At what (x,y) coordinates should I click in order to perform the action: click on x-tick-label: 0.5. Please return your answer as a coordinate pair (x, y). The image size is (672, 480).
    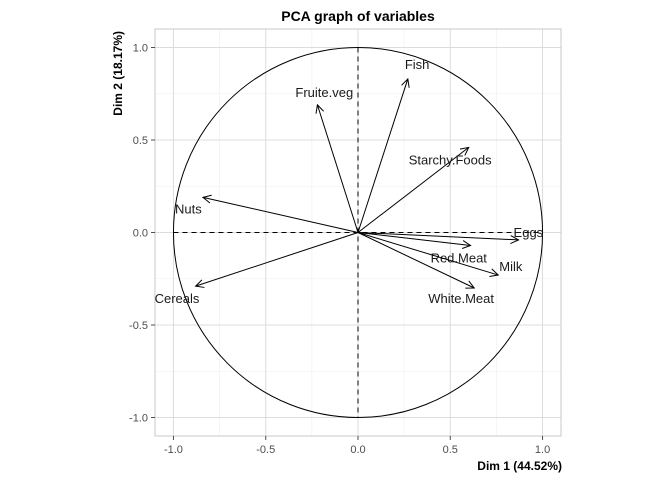
    Looking at the image, I should click on (450, 450).